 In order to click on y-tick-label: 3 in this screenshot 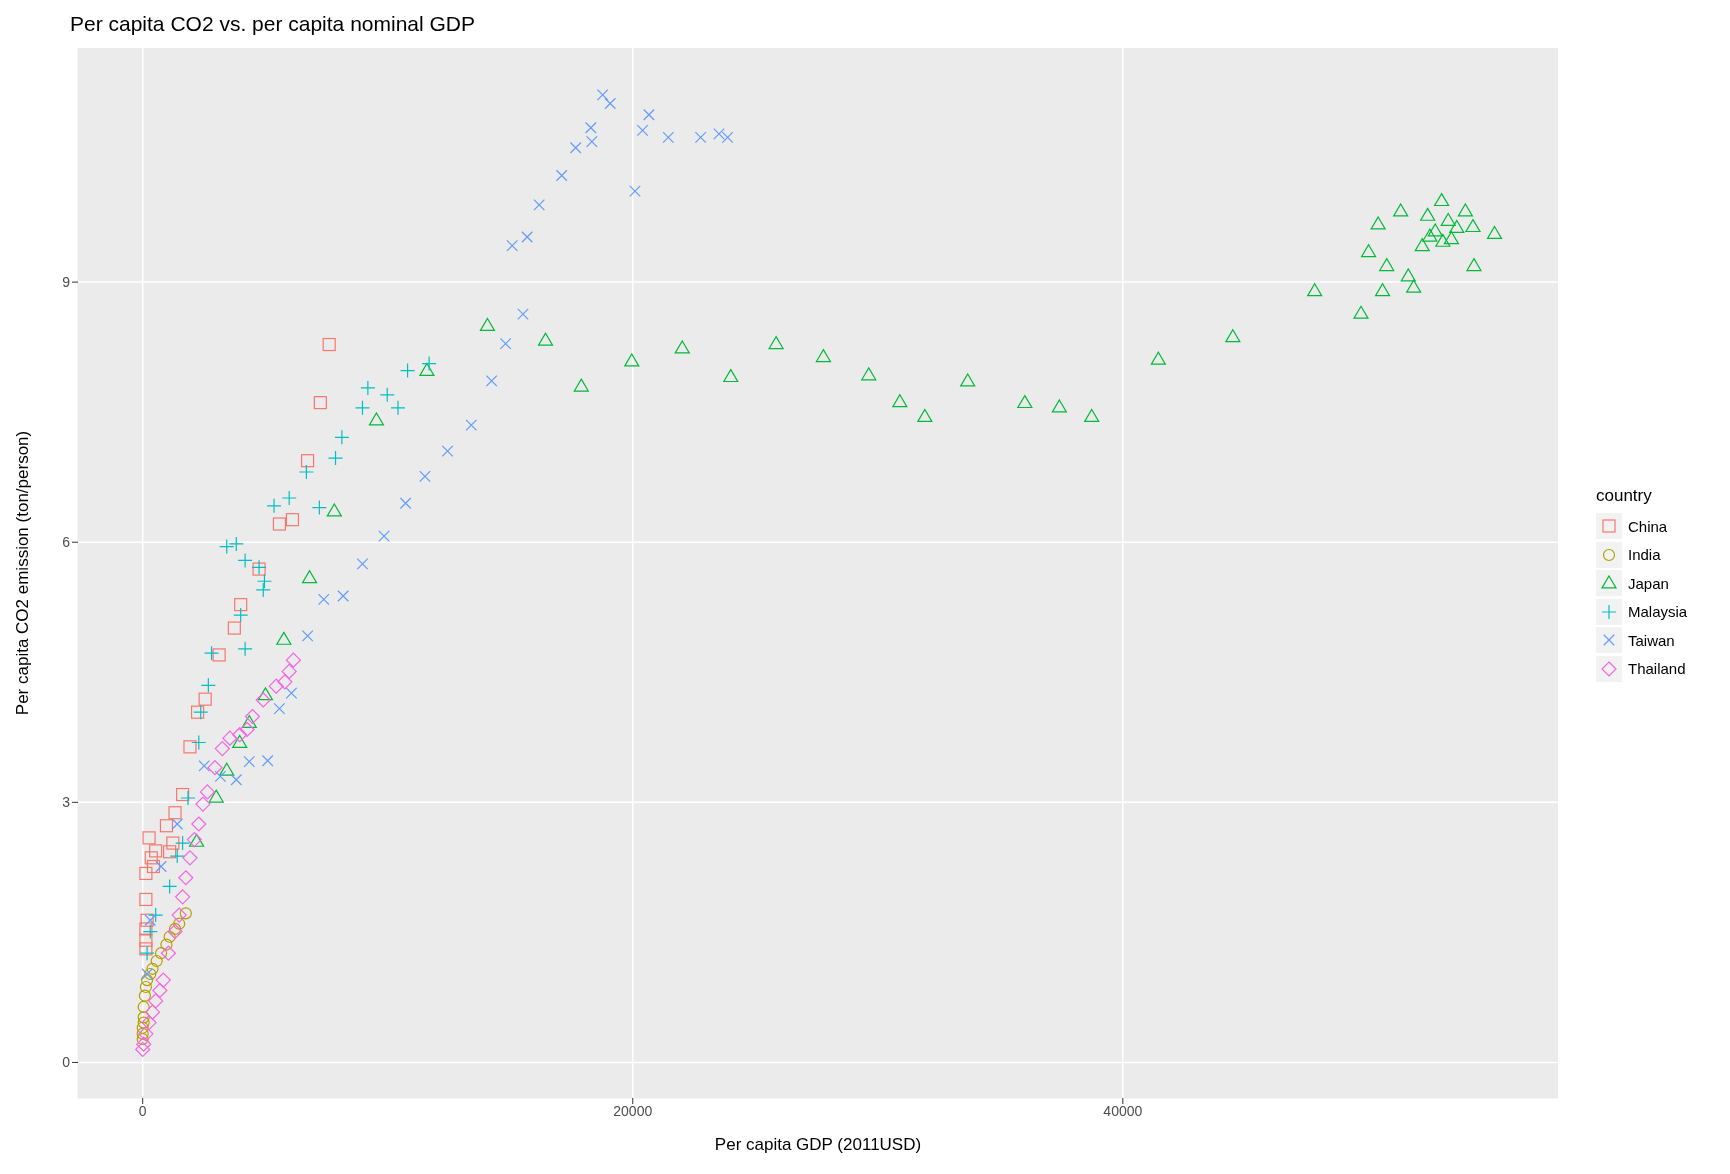, I will do `click(66, 802)`.